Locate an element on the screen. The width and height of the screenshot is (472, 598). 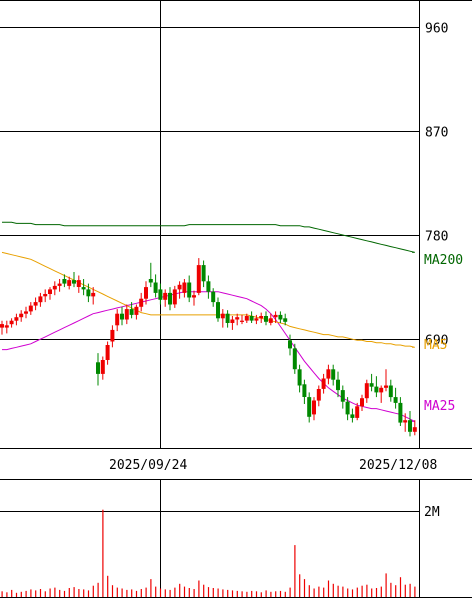
price-tick-label-690: 690 is located at coordinates (436, 341).